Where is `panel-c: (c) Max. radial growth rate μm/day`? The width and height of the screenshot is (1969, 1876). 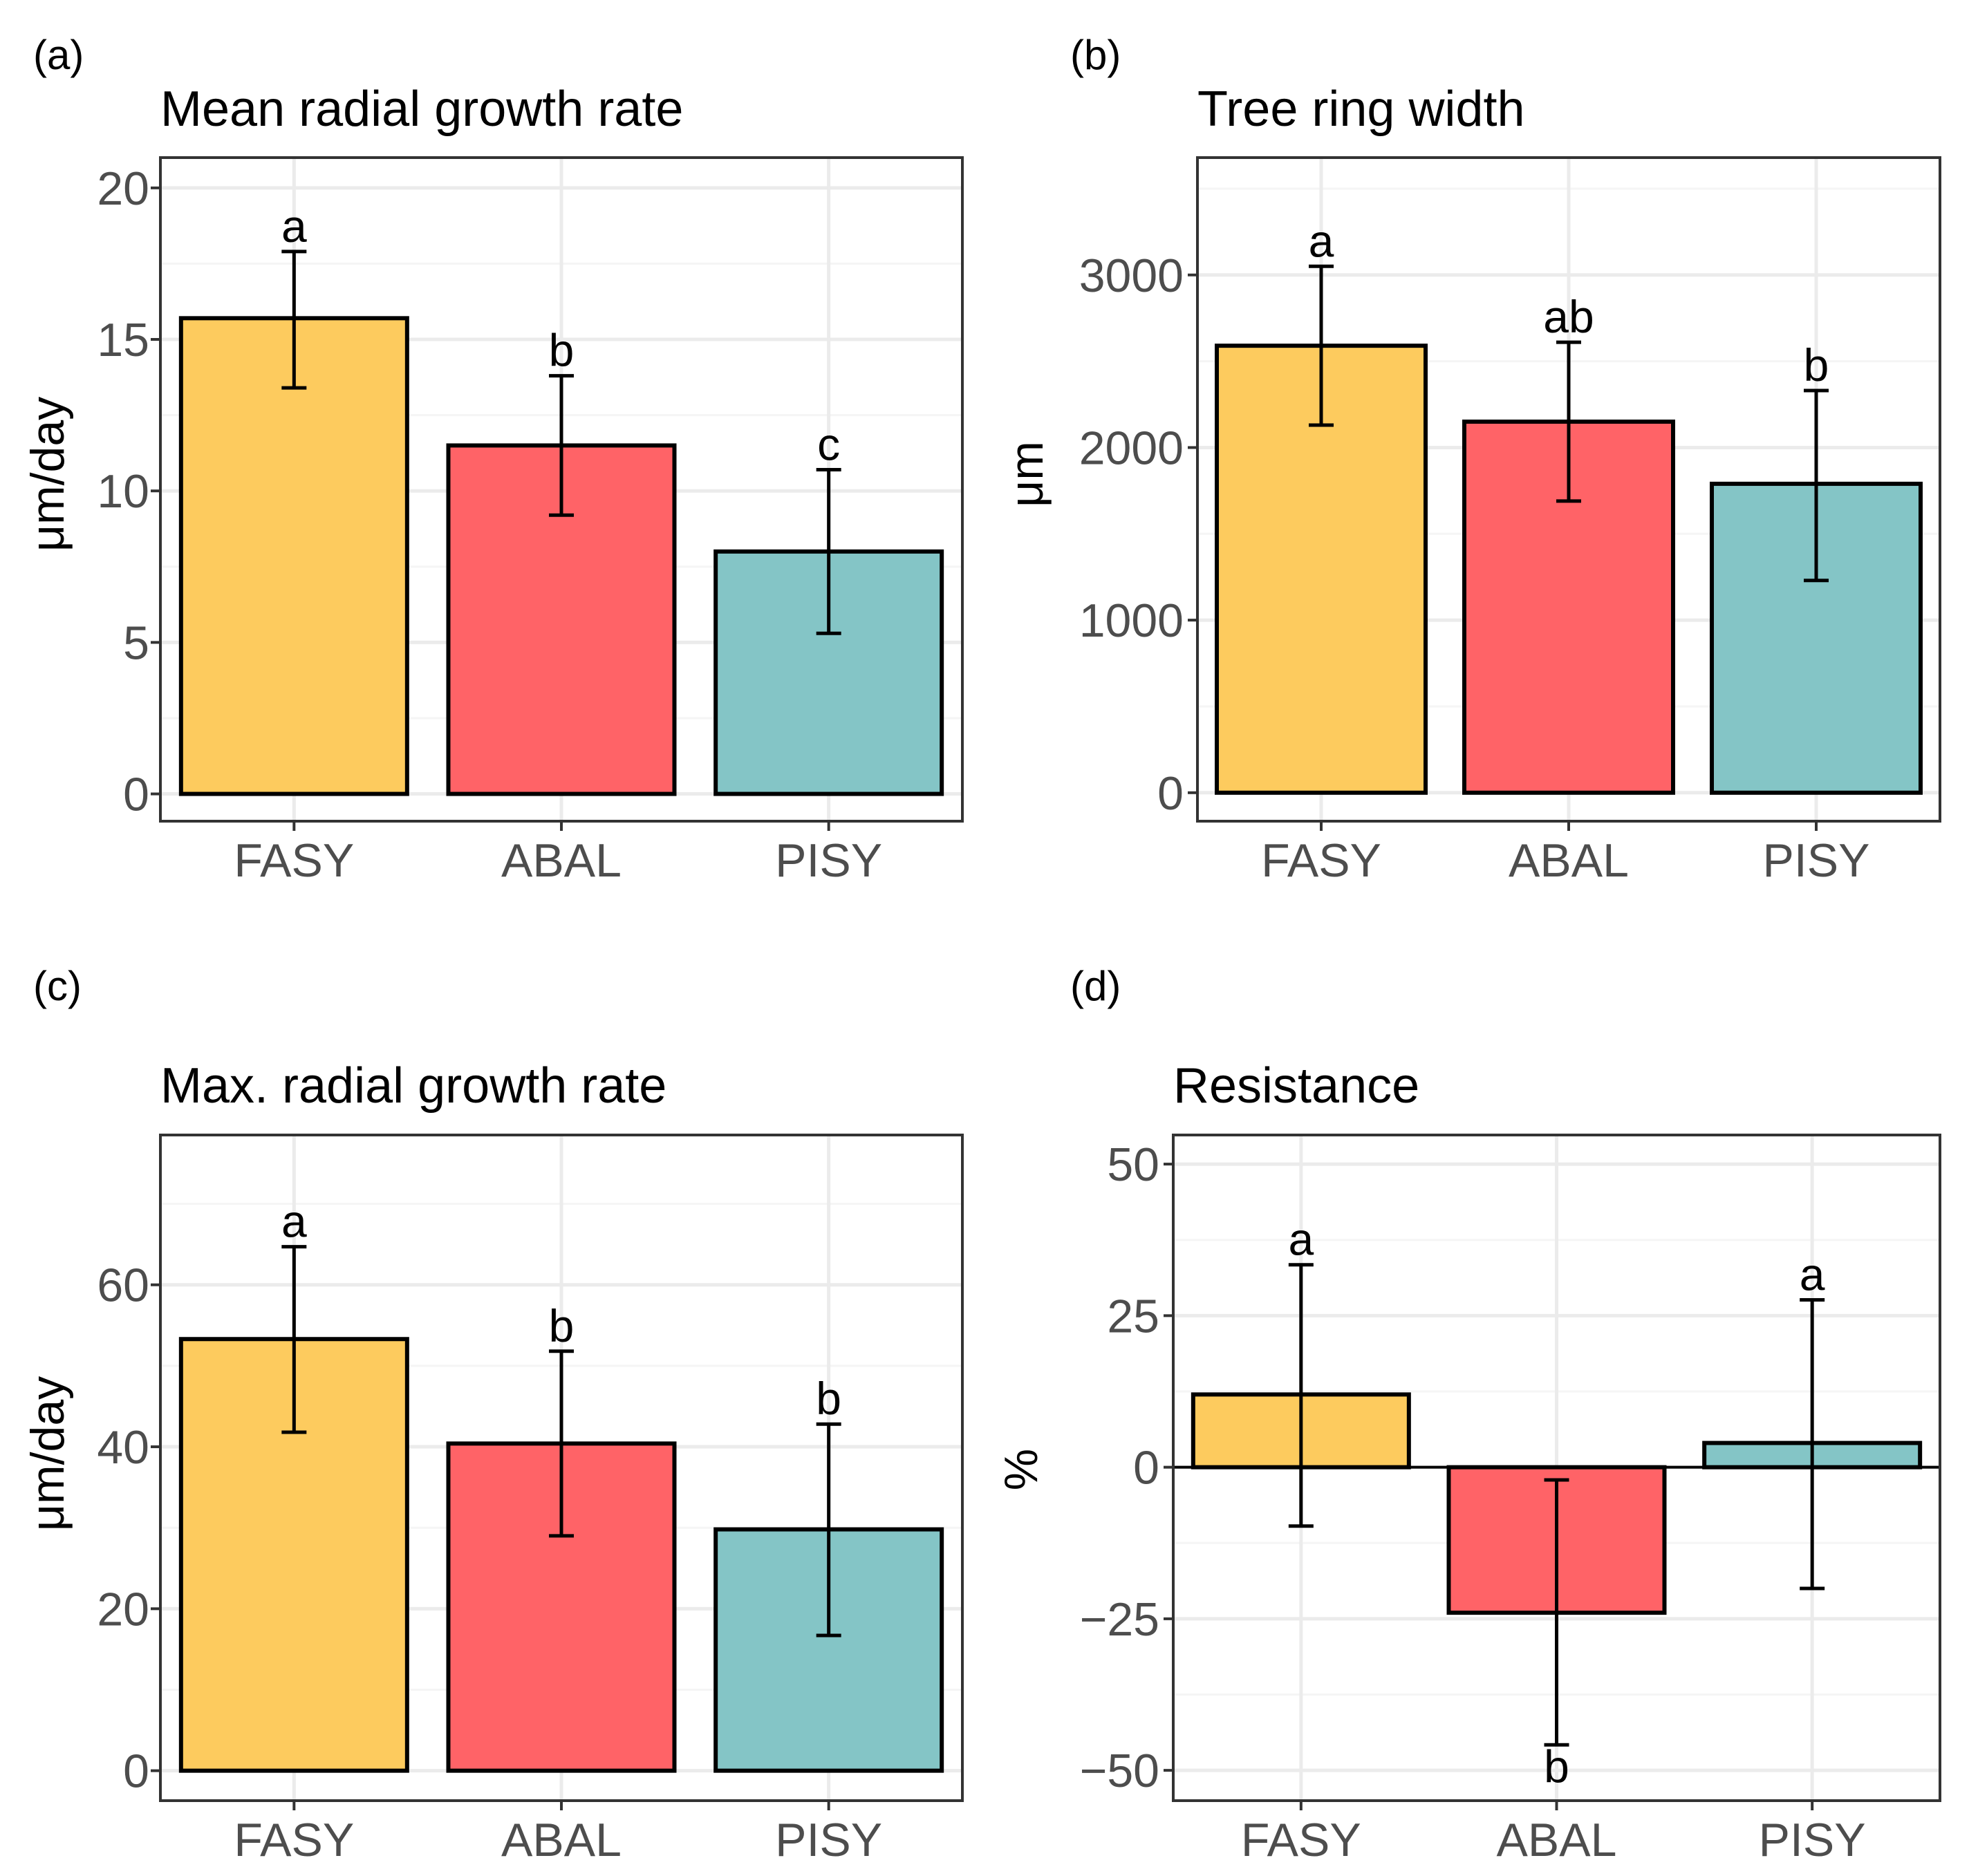 panel-c: (c) Max. radial growth rate μm/day is located at coordinates (343, 1247).